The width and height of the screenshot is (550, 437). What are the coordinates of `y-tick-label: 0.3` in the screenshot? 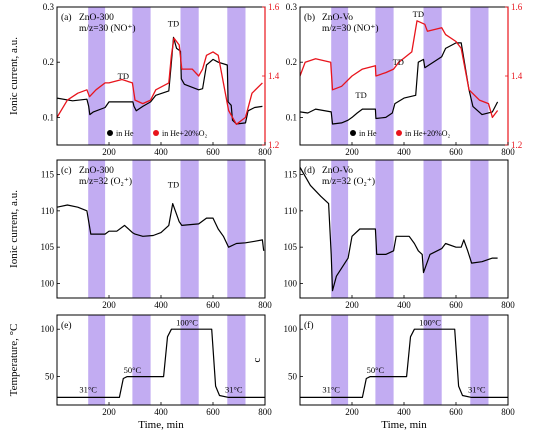 It's located at (292, 7).